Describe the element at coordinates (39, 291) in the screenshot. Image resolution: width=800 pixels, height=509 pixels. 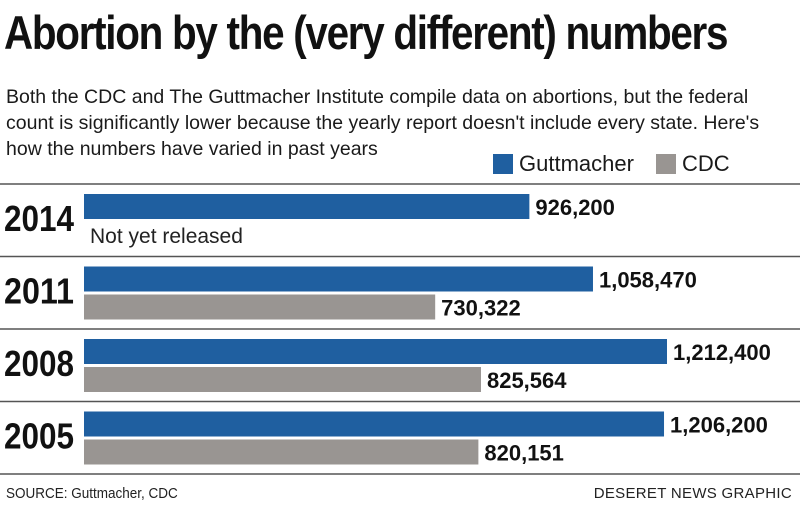
I see `year-label: 2011` at that location.